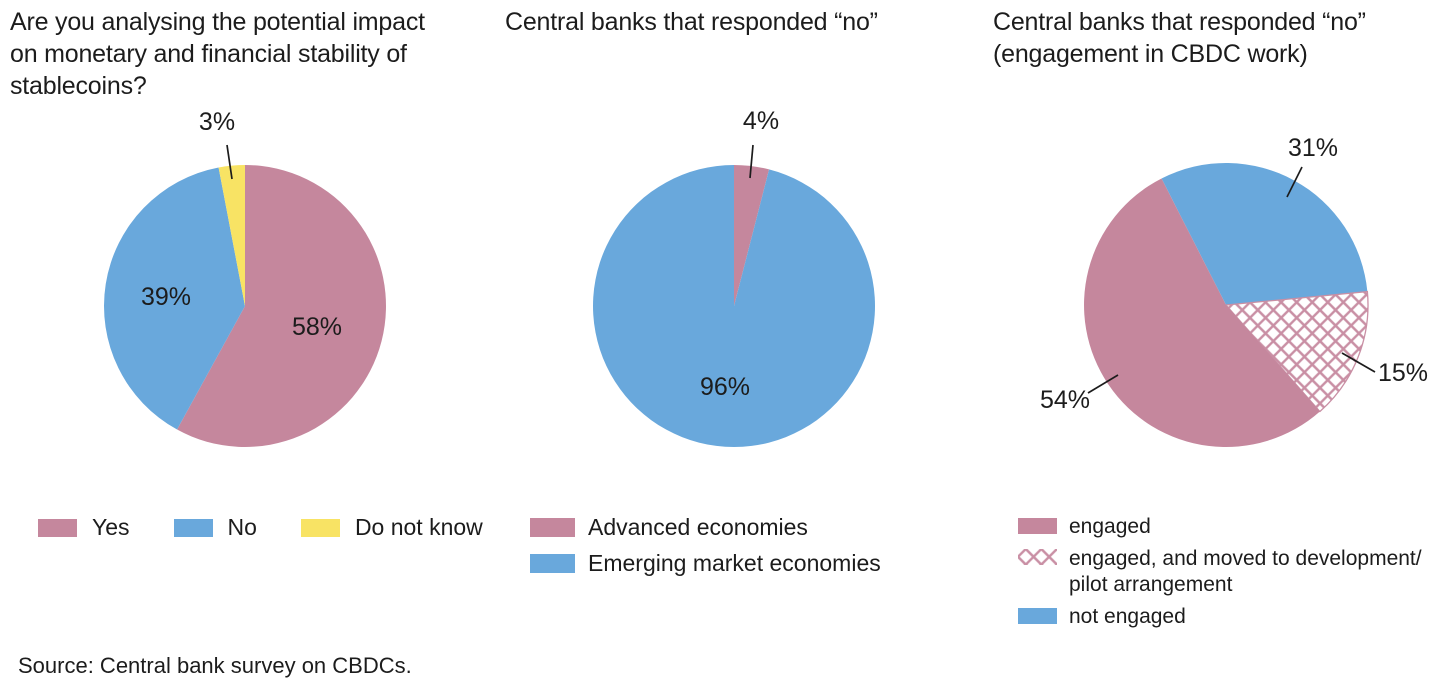  Describe the element at coordinates (1313, 148) in the screenshot. I see `value-label-not-engaged: 31%` at that location.